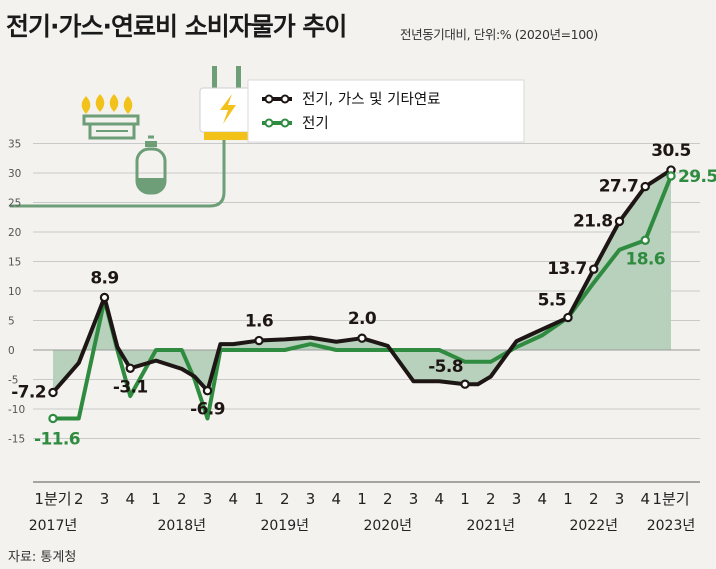 This screenshot has height=569, width=716. What do you see at coordinates (552, 301) in the screenshot?
I see `data-label-total: 5.5` at bounding box center [552, 301].